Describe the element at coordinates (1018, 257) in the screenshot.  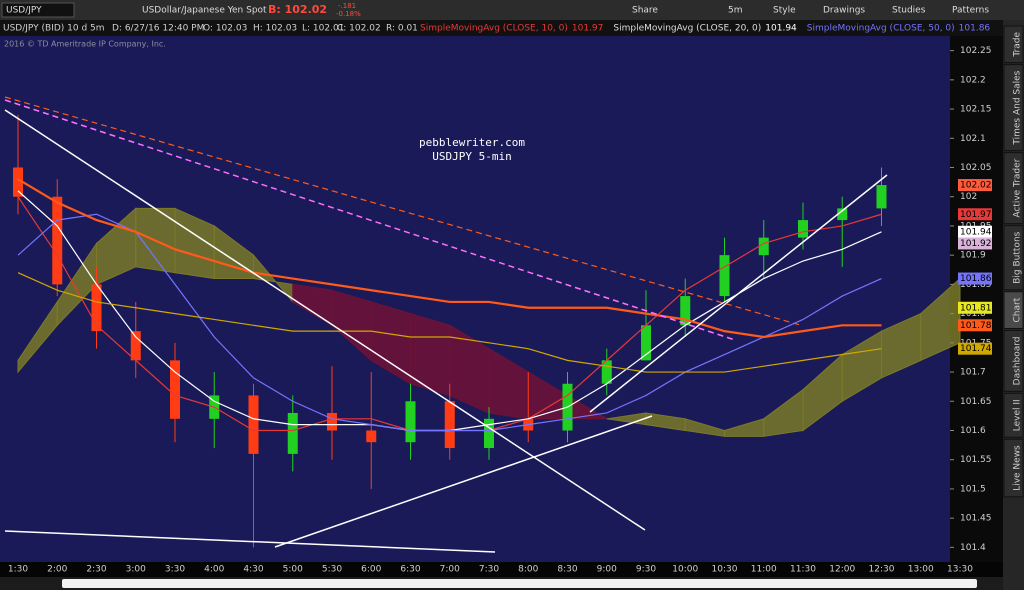
I see `side-tab-label: Big Buttons` at that location.